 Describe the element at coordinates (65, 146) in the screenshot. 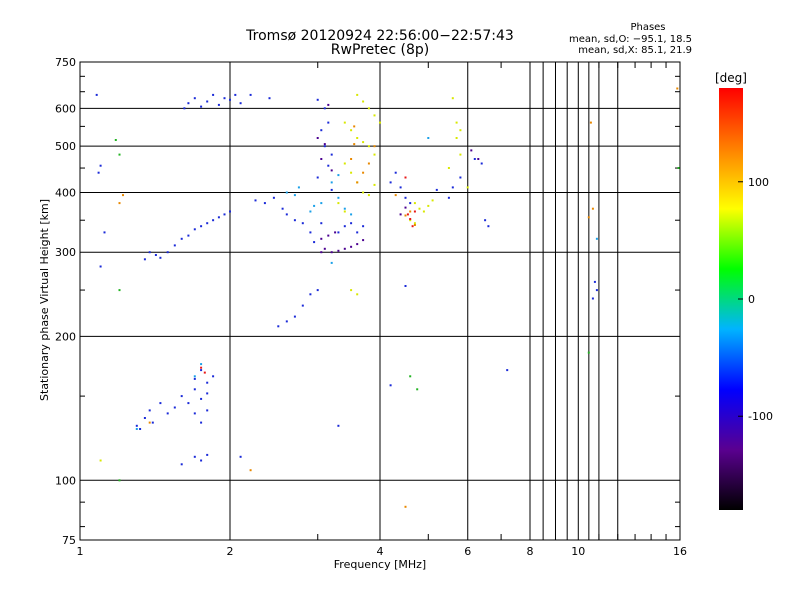

I see `y-tick-label: 500` at that location.